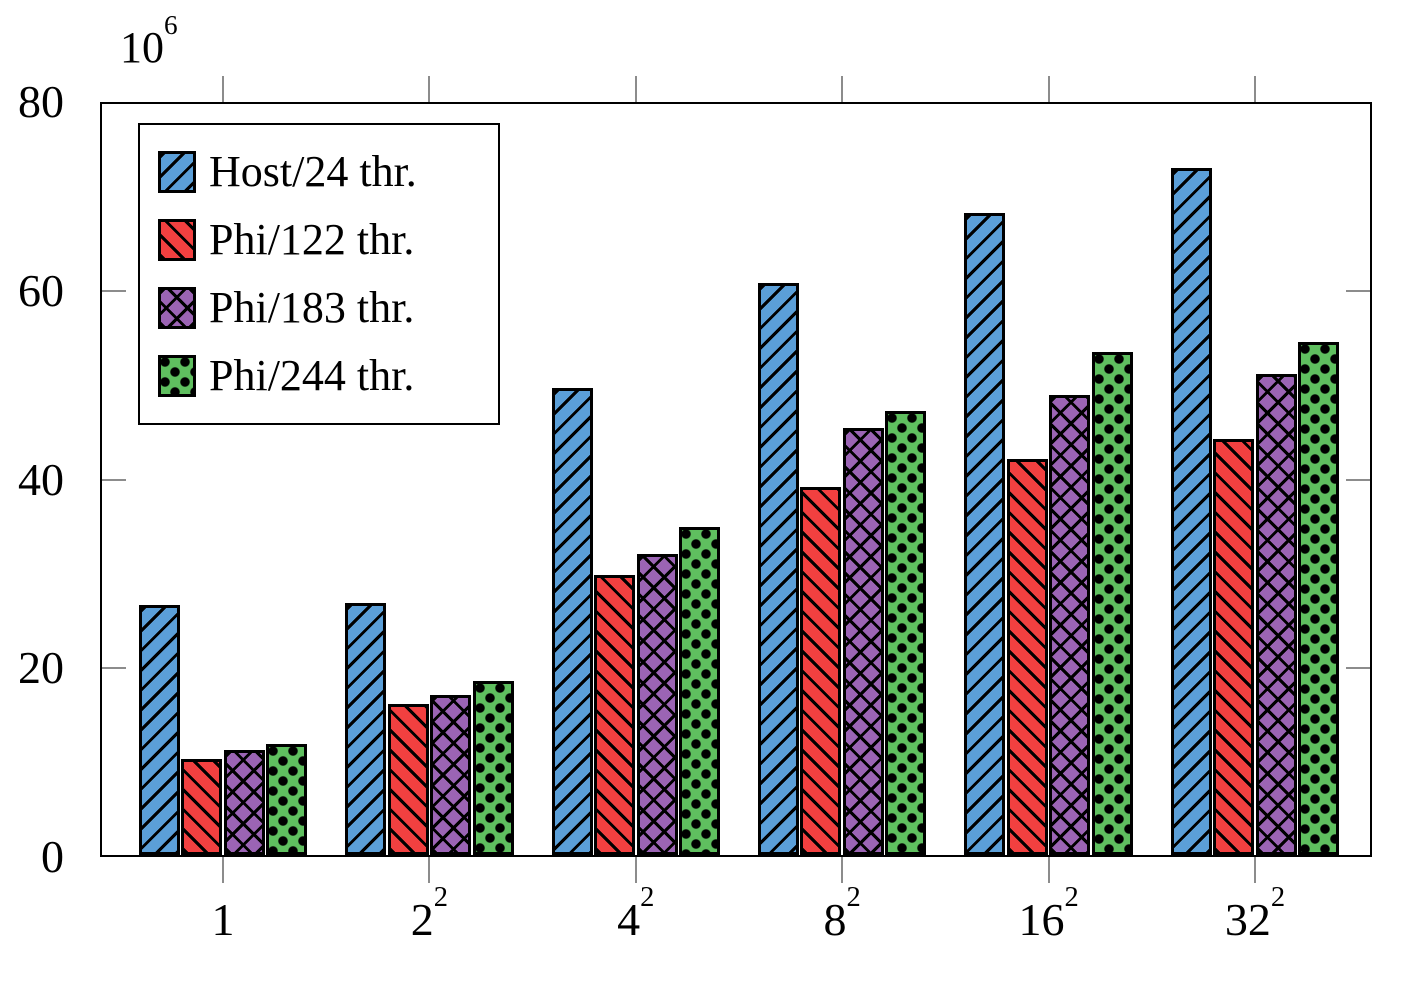  What do you see at coordinates (41, 668) in the screenshot?
I see `y-tick-label: 20` at bounding box center [41, 668].